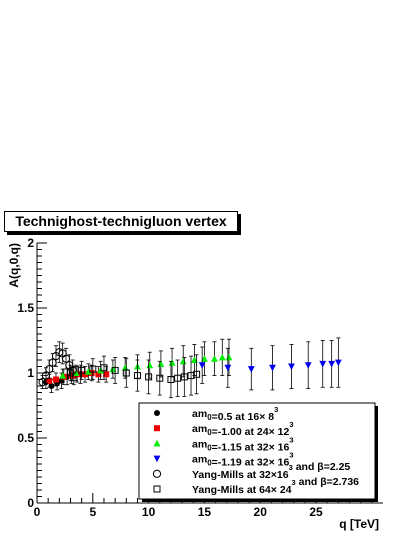 This screenshot has width=415, height=537. I want to click on y-tick-label: 0, so click(30, 503).